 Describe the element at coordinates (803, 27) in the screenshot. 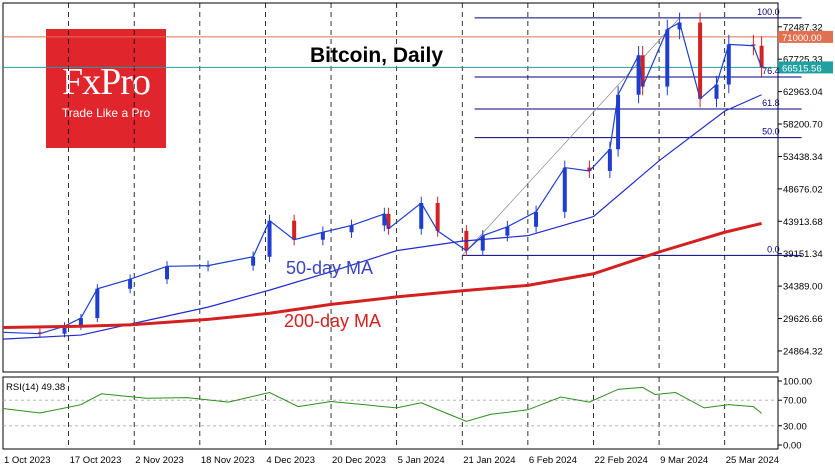

I see `y-tick-label: 72487.32` at that location.